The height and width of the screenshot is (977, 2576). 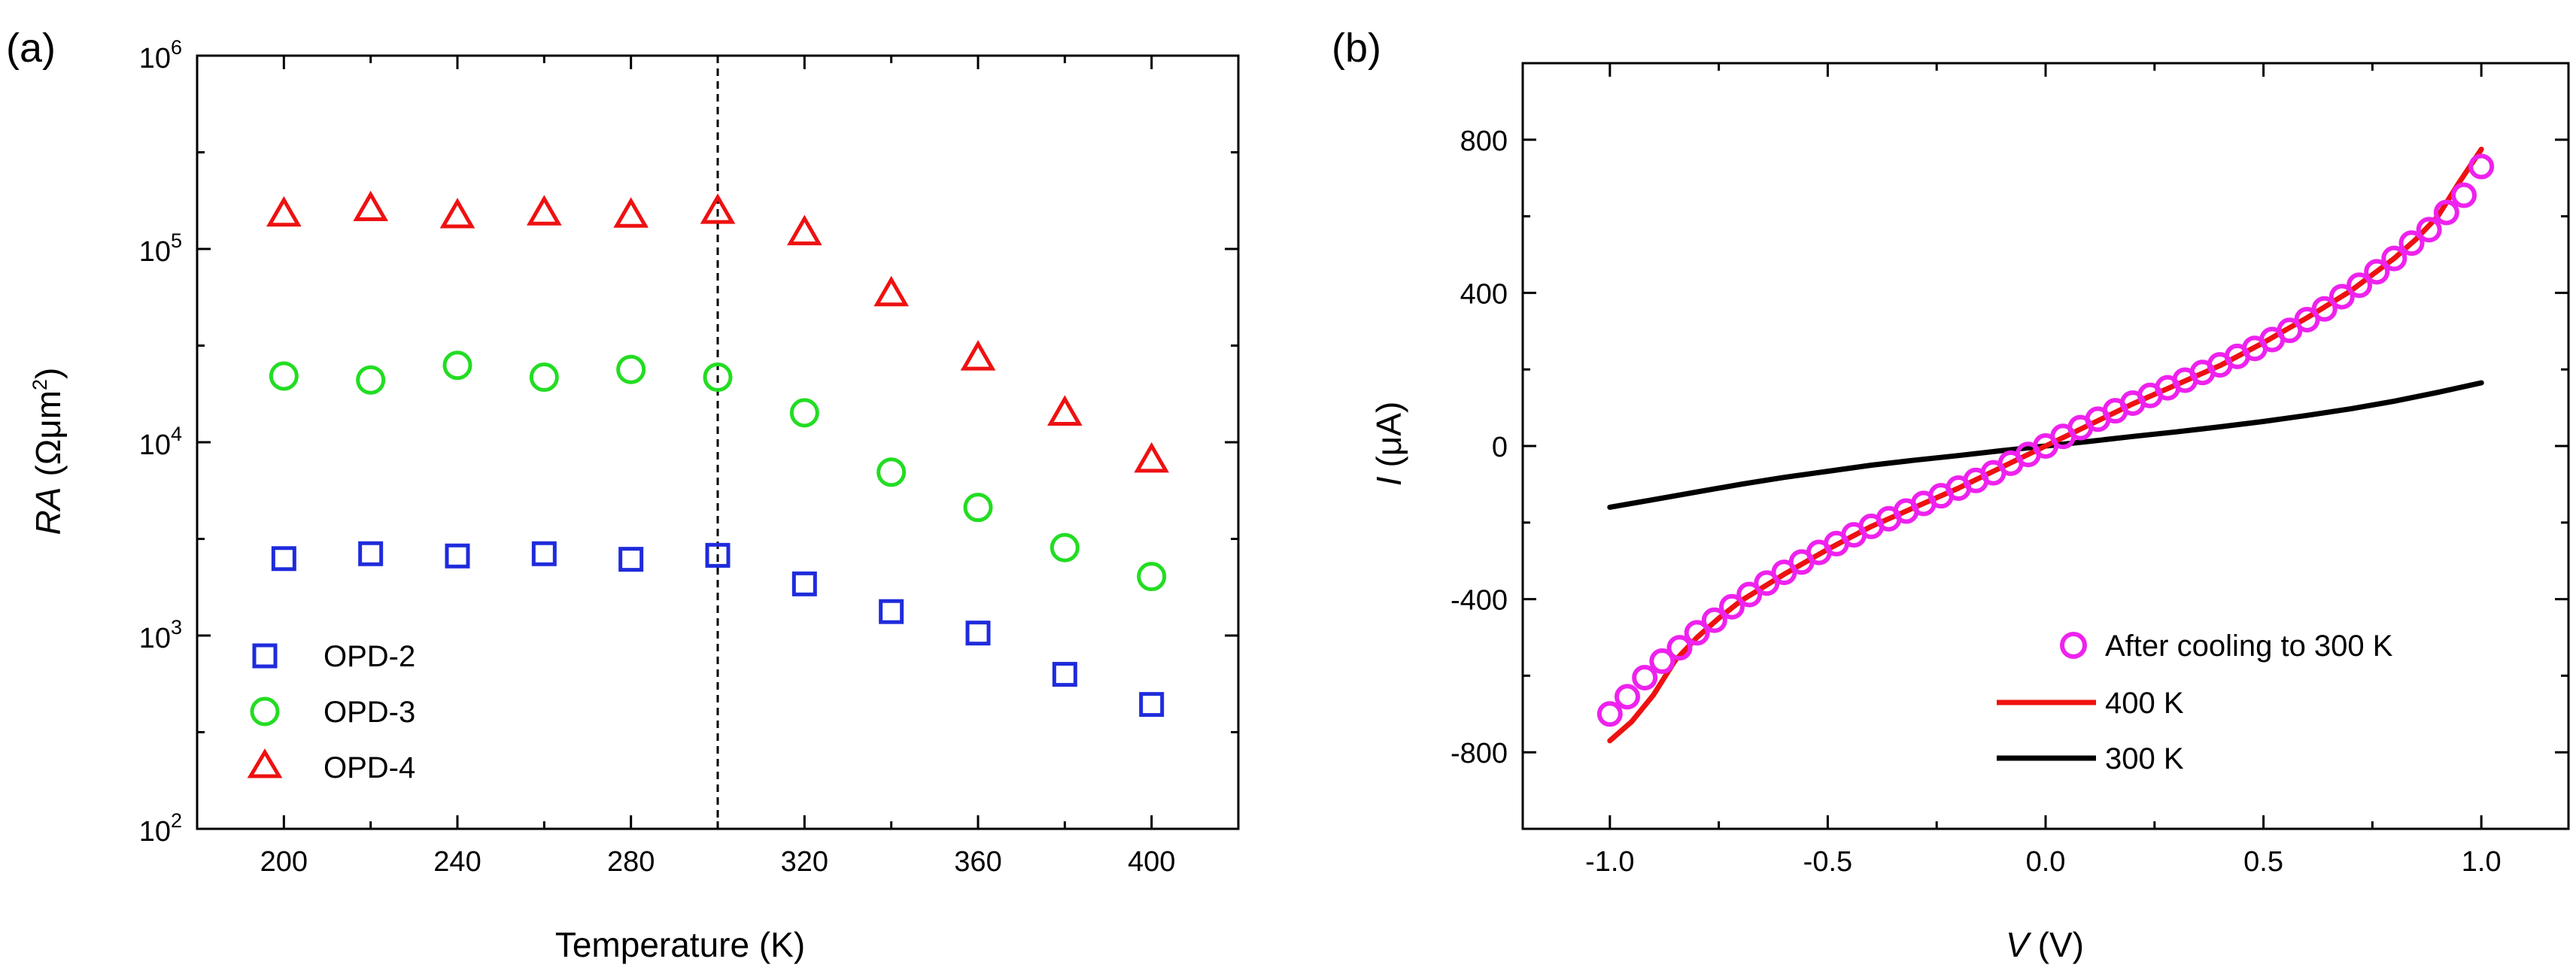 What do you see at coordinates (2045, 944) in the screenshot?
I see `panel-b-x-axis-label: V (V)` at bounding box center [2045, 944].